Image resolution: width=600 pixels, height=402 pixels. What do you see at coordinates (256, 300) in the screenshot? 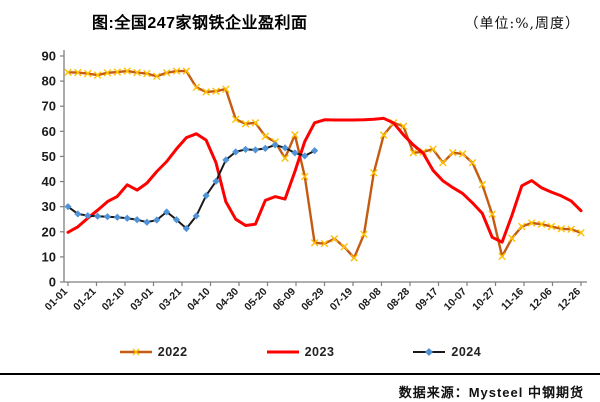
I see `x-tick-label: 05-20` at bounding box center [256, 300].